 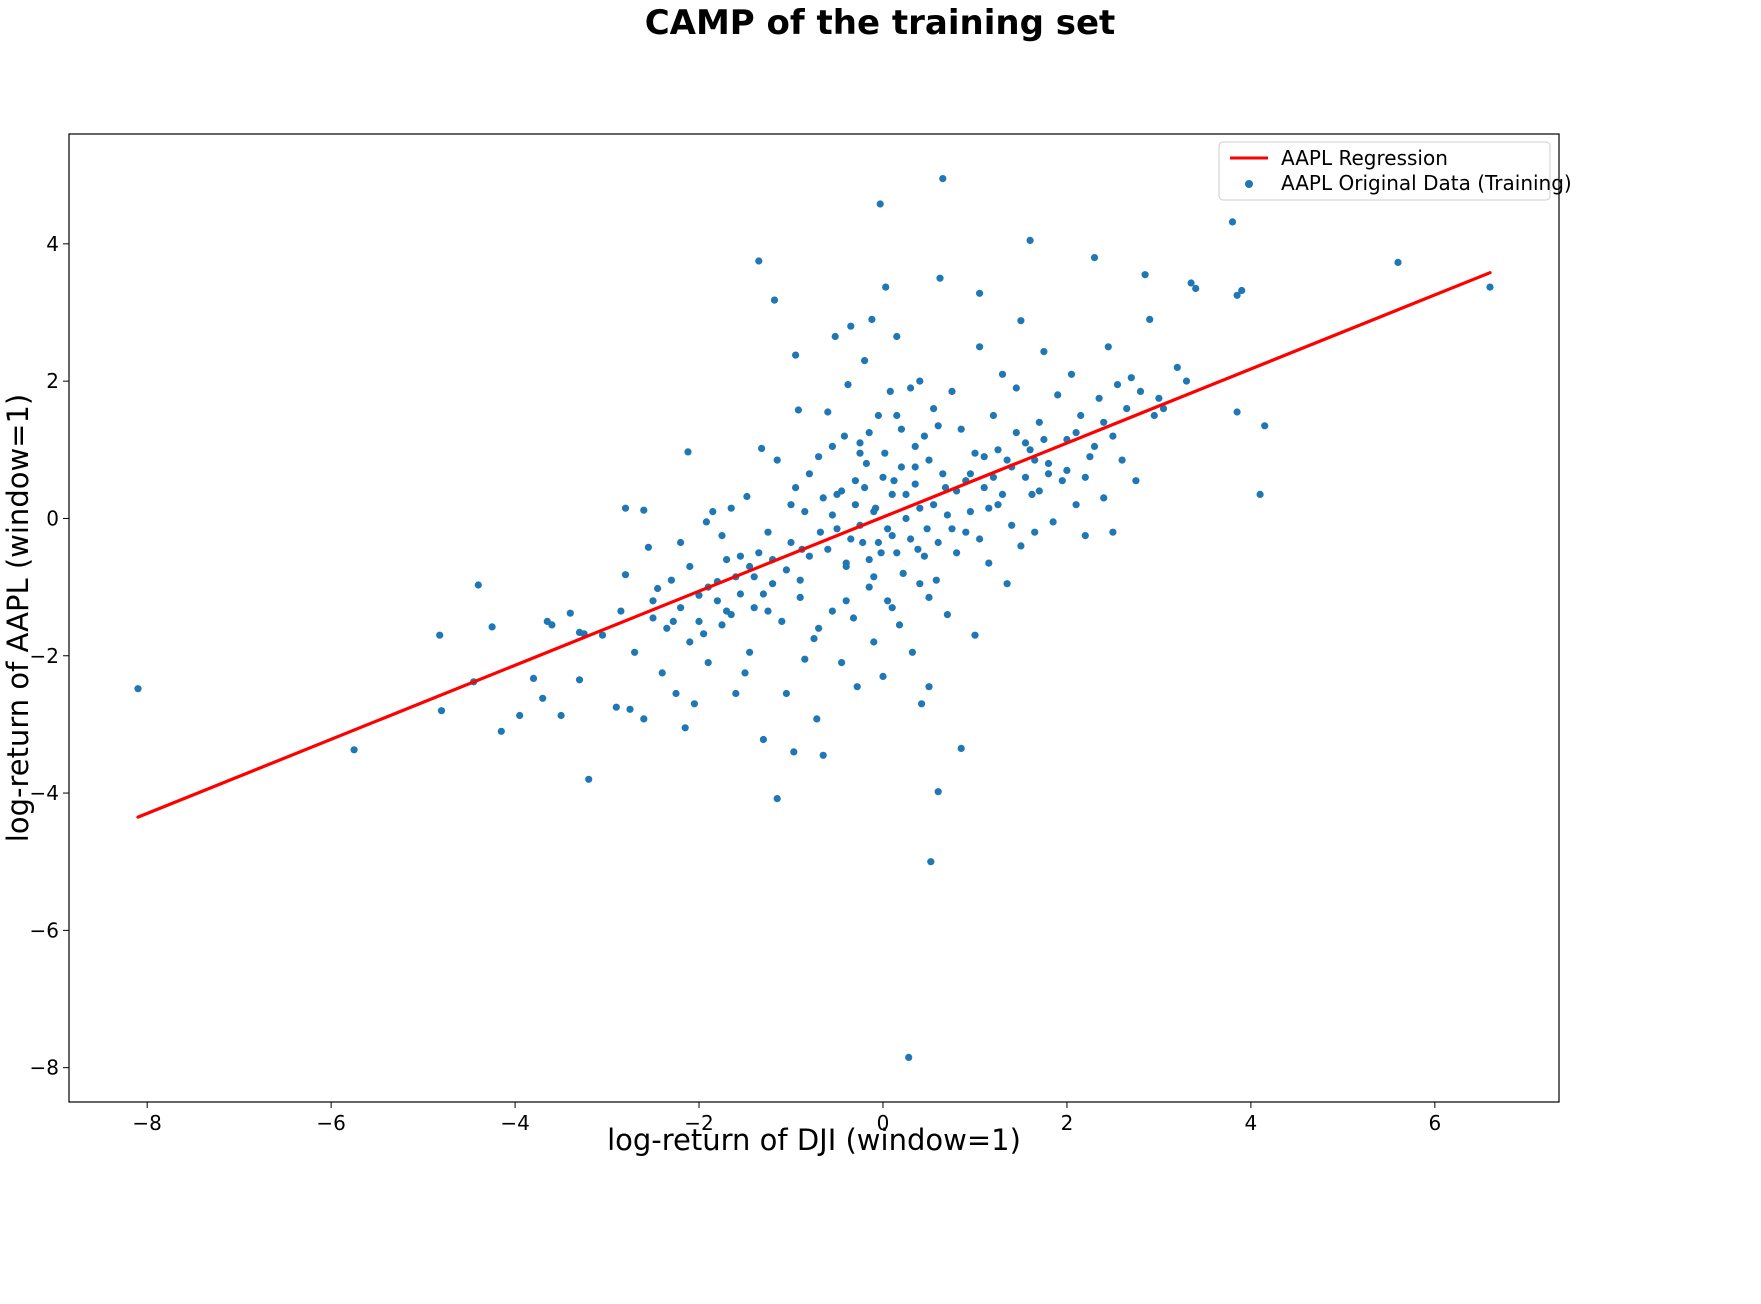 I want to click on x-tick-label: −8, so click(x=146, y=1123).